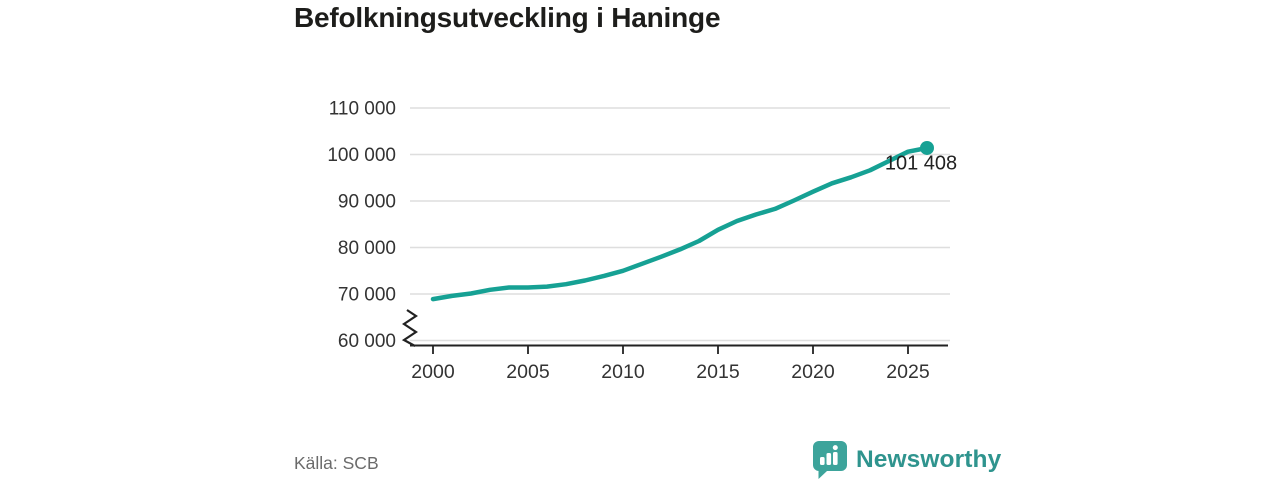 This screenshot has width=1280, height=480. Describe the element at coordinates (835, 448) in the screenshot. I see `exclamation-dot` at that location.